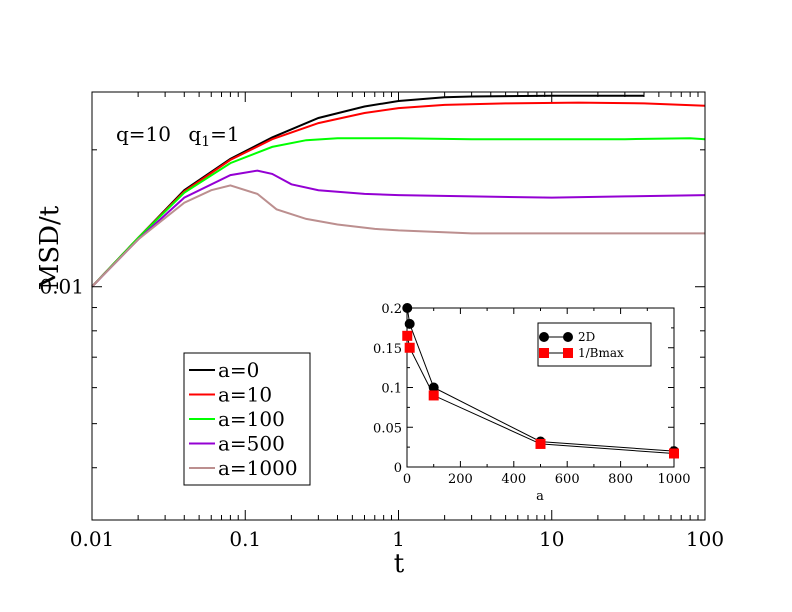 This screenshot has width=792, height=612. I want to click on legend-label-a-10: a=10, so click(245, 395).